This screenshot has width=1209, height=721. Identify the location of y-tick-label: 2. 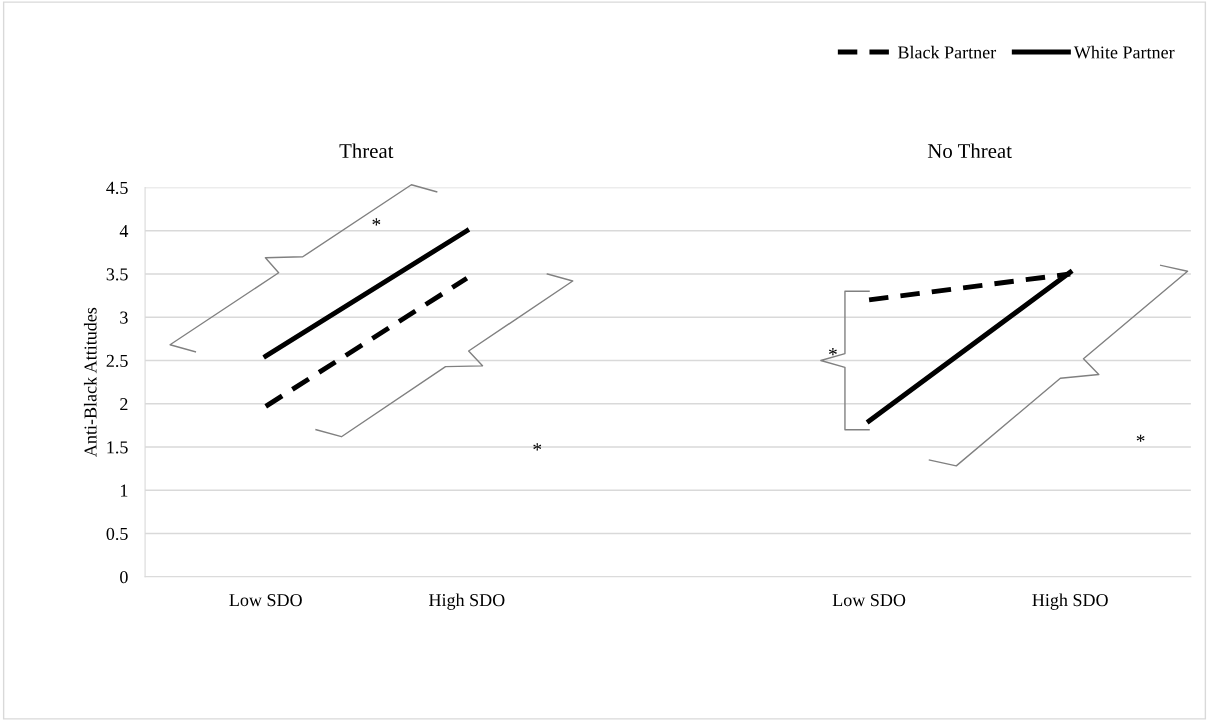
(124, 404).